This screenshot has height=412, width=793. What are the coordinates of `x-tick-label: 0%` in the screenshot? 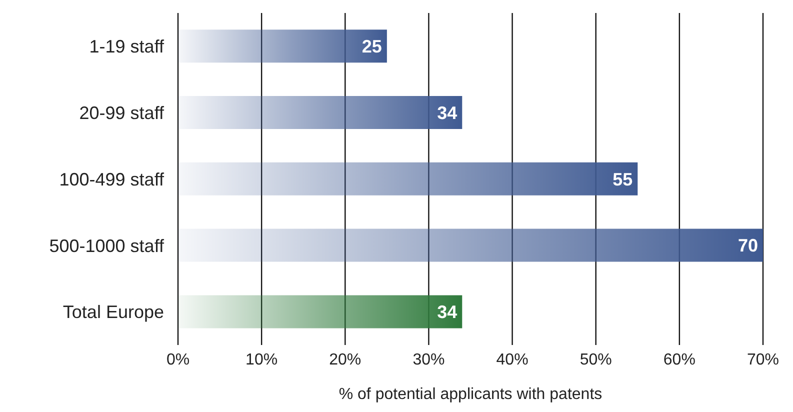 It's located at (178, 359).